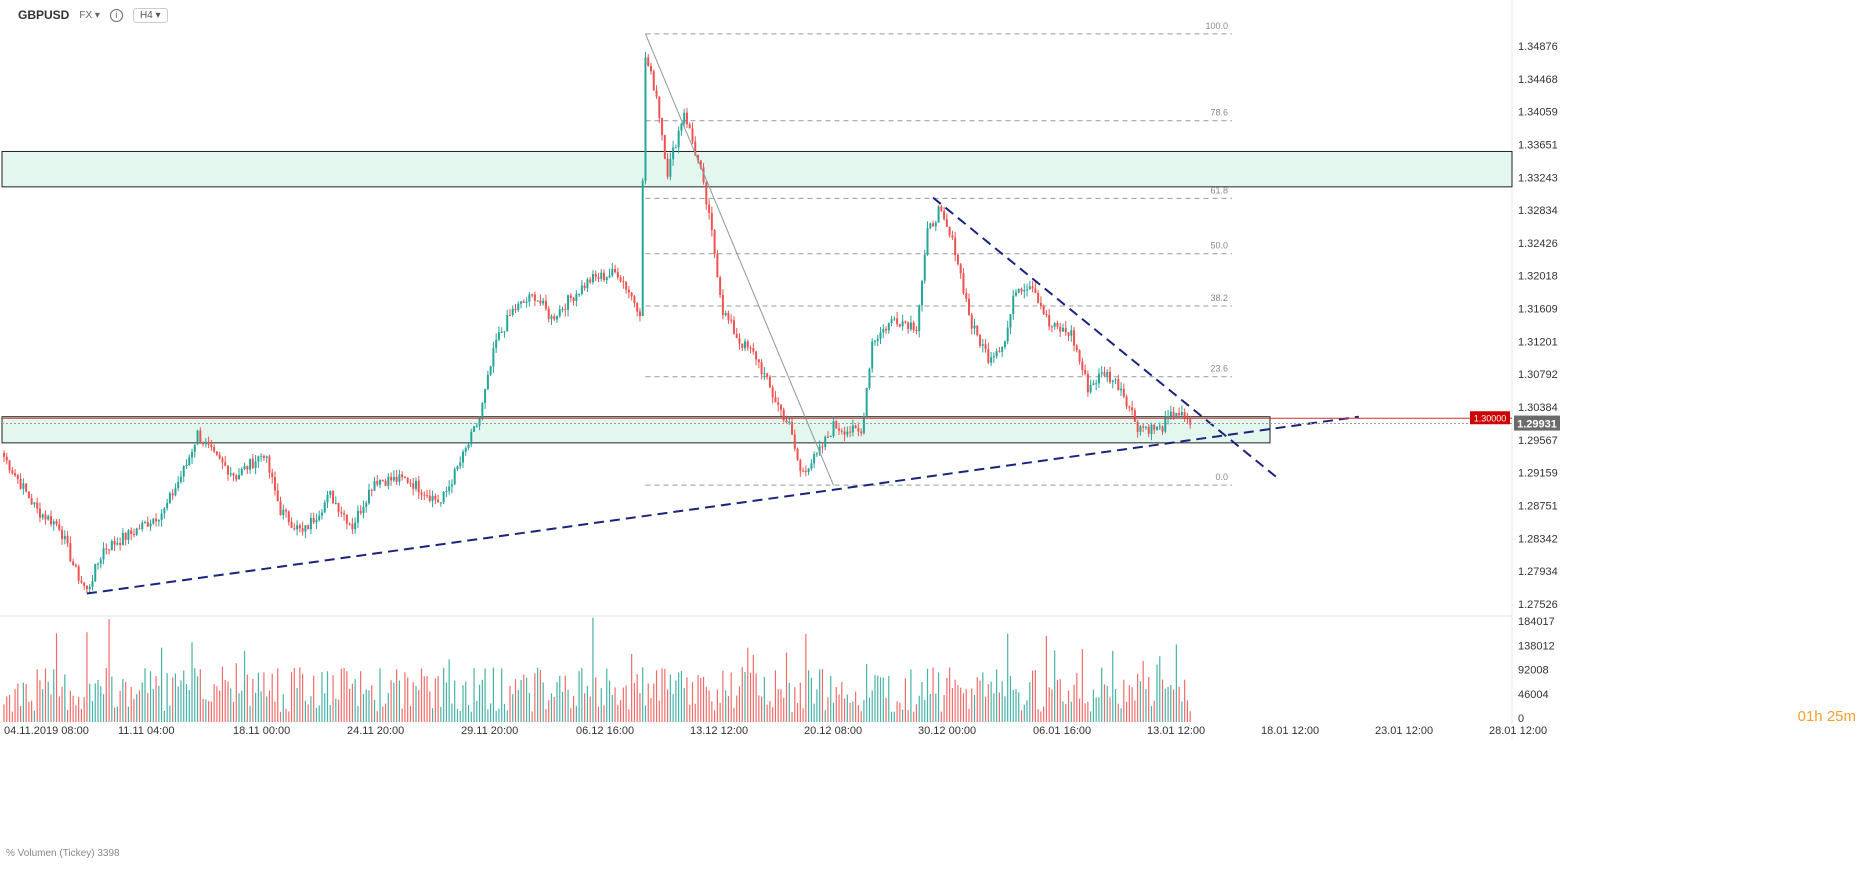 The width and height of the screenshot is (1866, 890). I want to click on price-tick-label: 1.29159, so click(1538, 474).